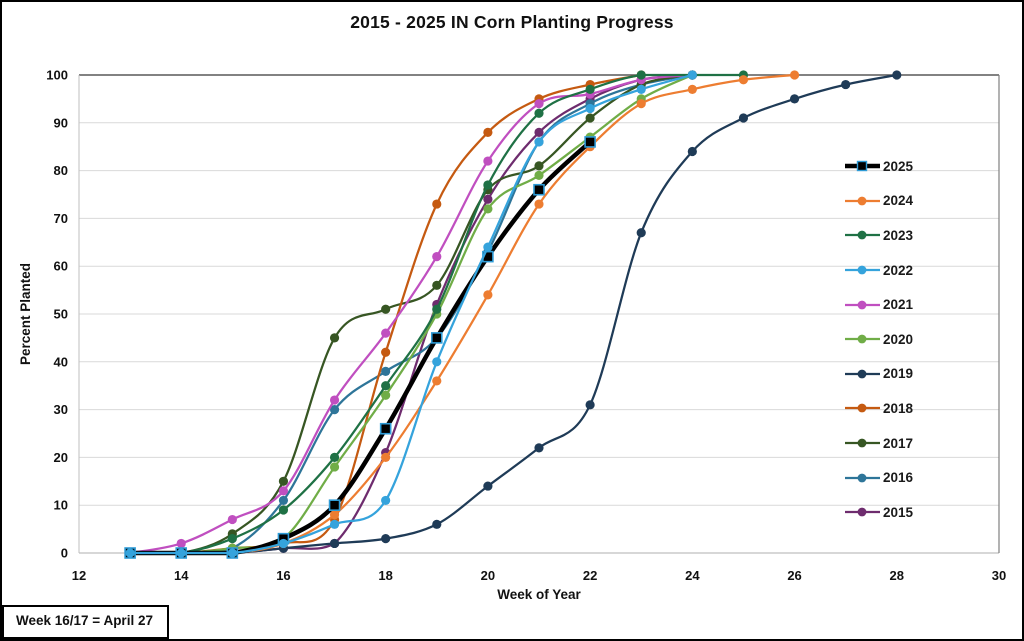 The height and width of the screenshot is (641, 1024). I want to click on marker-2017-wk16, so click(283, 481).